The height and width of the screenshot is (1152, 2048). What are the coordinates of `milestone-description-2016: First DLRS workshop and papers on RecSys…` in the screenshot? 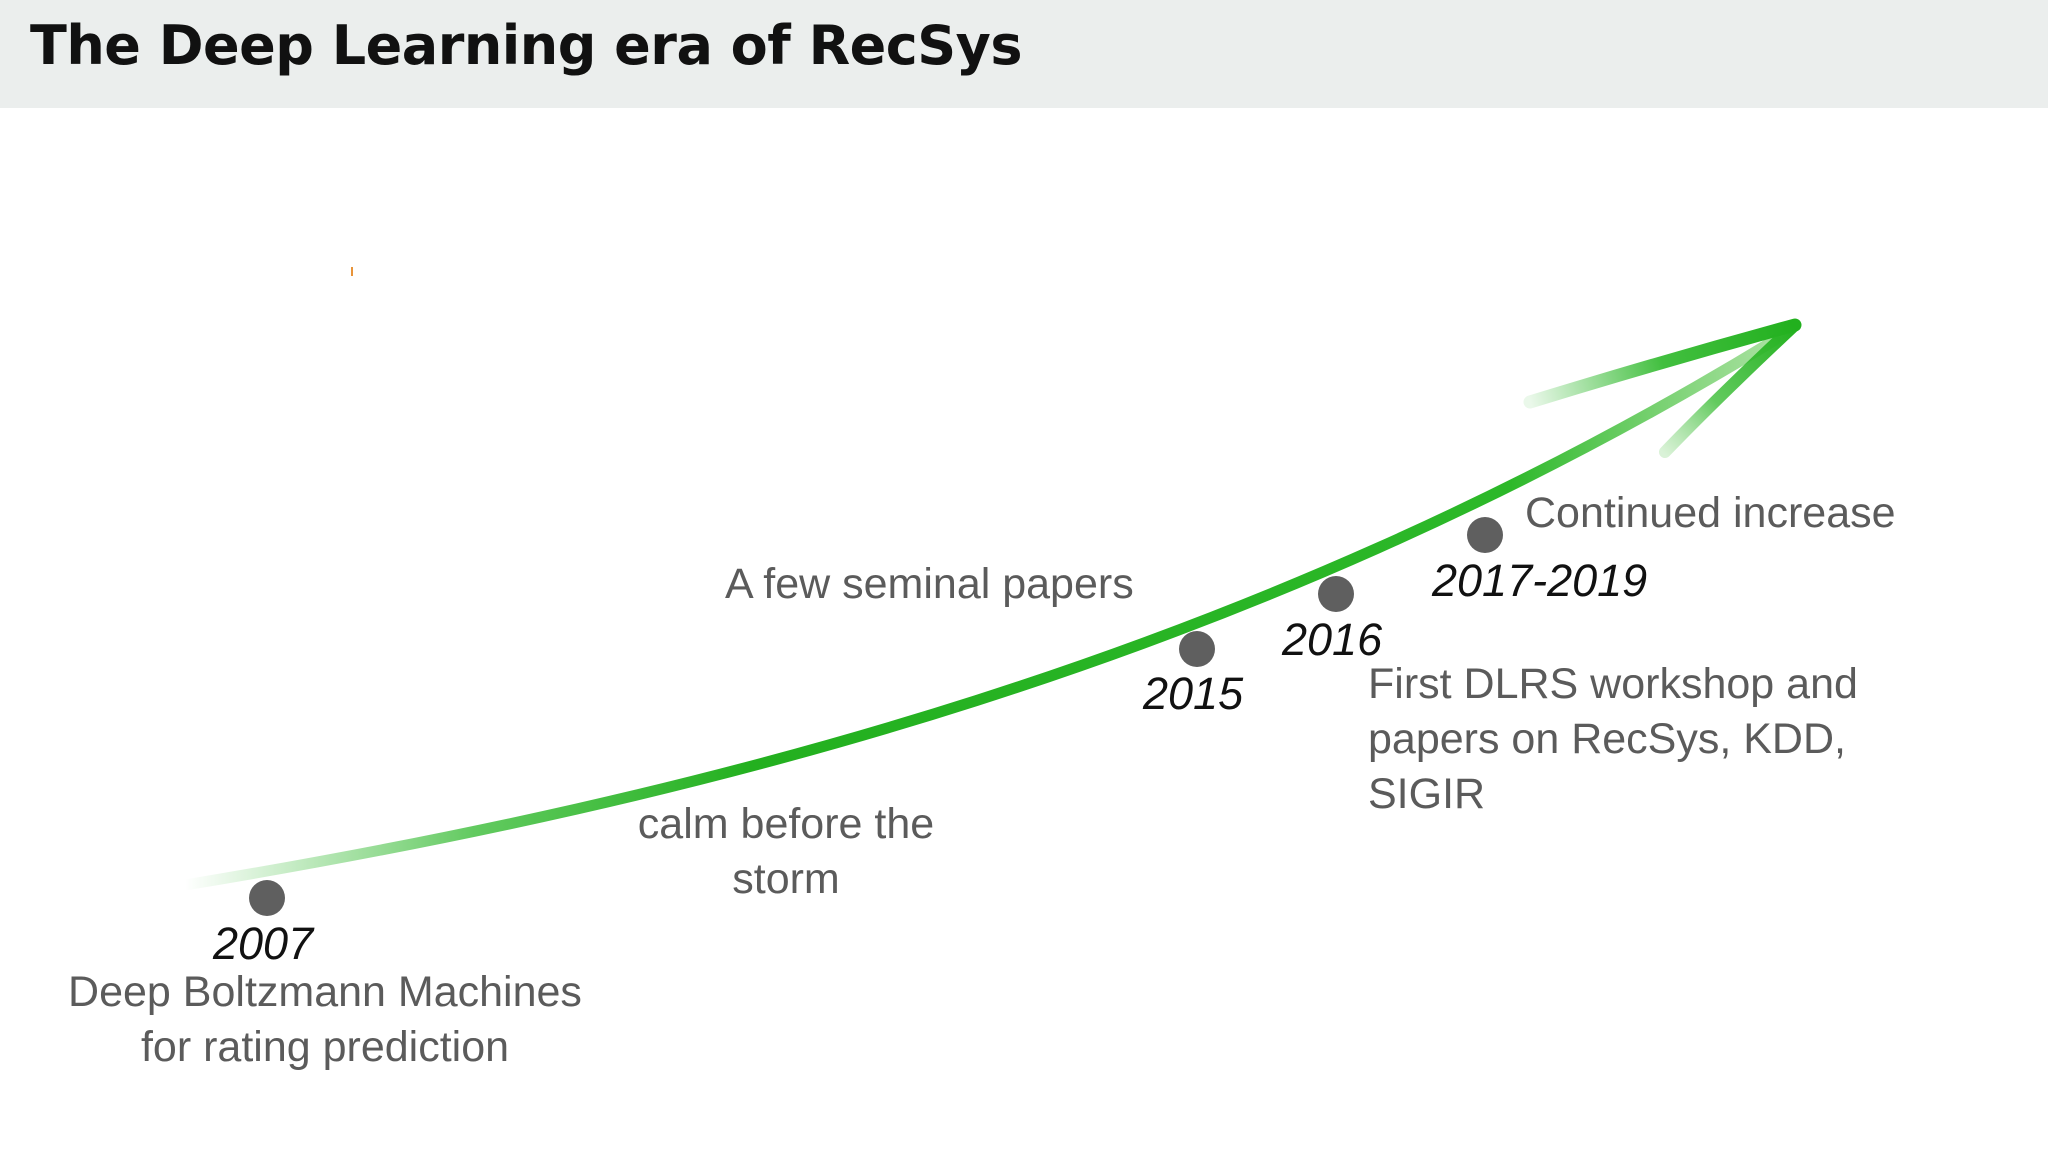 It's located at (1613, 739).